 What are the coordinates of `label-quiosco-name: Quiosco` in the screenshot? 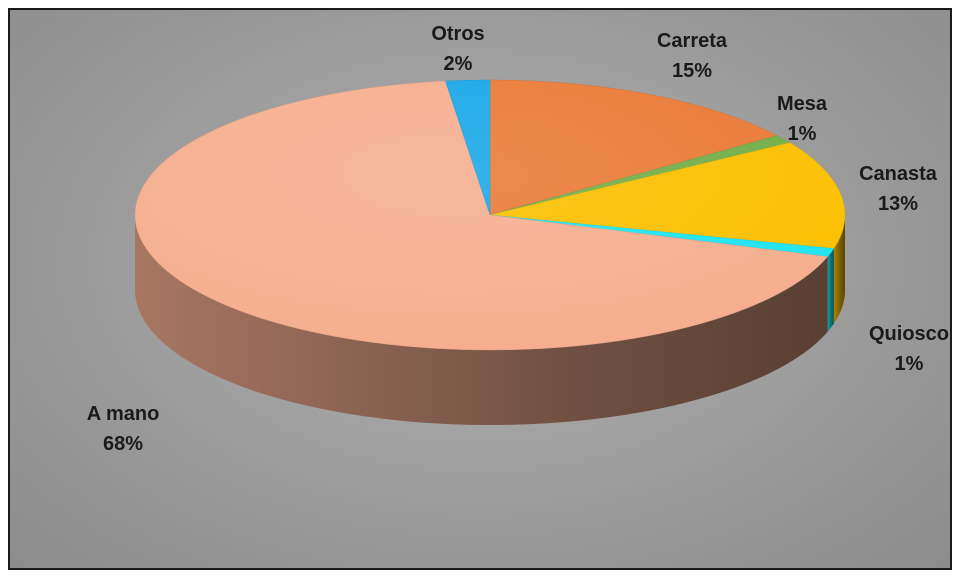 It's located at (909, 334).